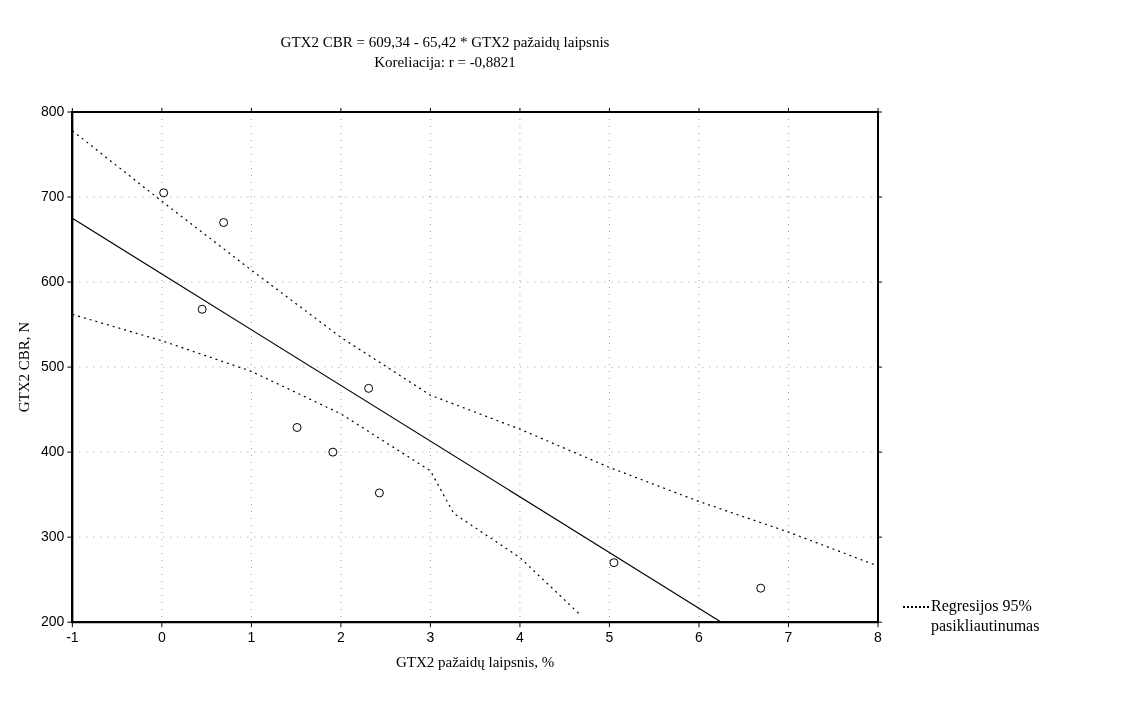  I want to click on y-tick-label: 200, so click(53, 621).